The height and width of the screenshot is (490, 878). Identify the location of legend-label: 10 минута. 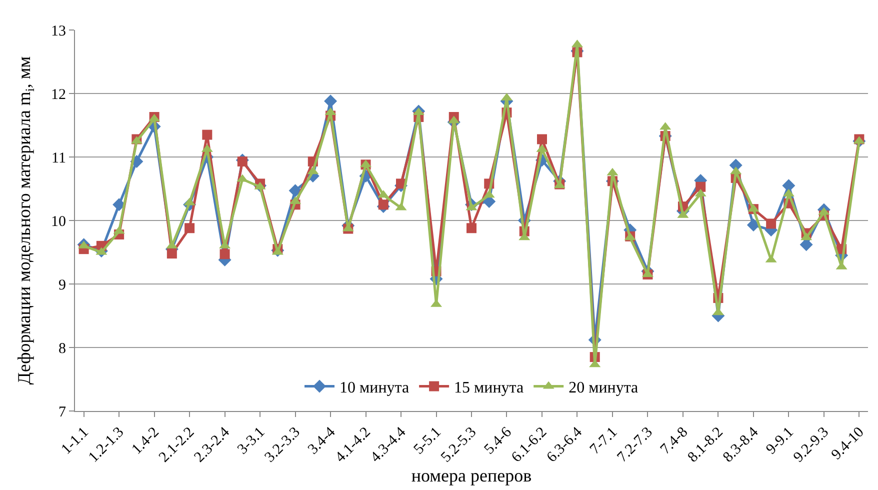
(375, 388).